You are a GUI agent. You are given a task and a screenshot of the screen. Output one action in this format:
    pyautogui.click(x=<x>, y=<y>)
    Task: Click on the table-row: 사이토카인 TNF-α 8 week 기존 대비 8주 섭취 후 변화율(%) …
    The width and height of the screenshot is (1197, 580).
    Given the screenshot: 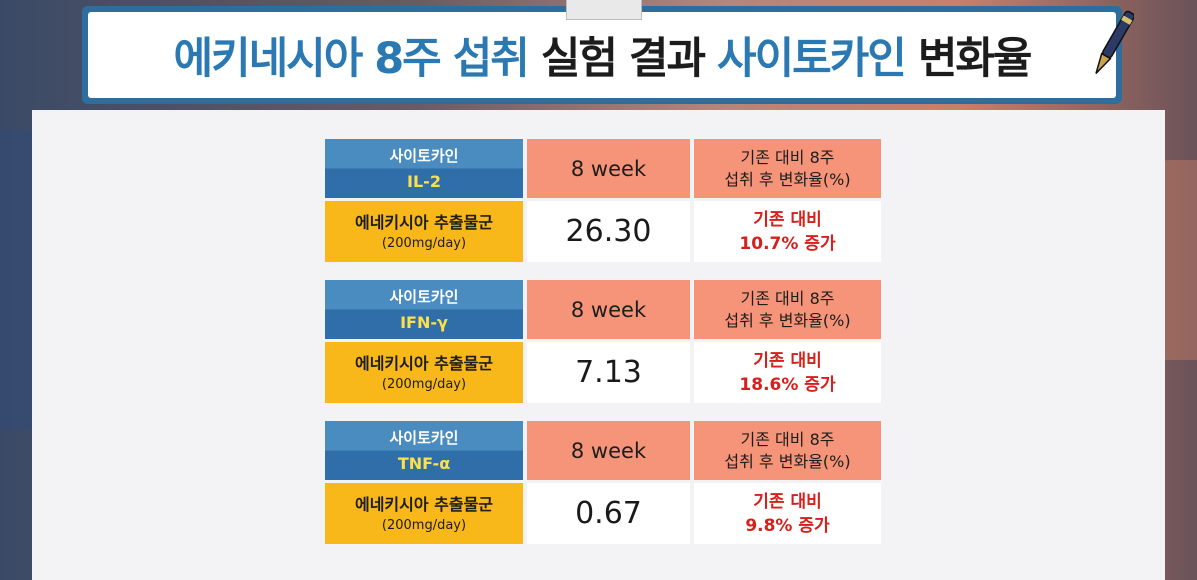 What is the action you would take?
    pyautogui.click(x=603, y=482)
    